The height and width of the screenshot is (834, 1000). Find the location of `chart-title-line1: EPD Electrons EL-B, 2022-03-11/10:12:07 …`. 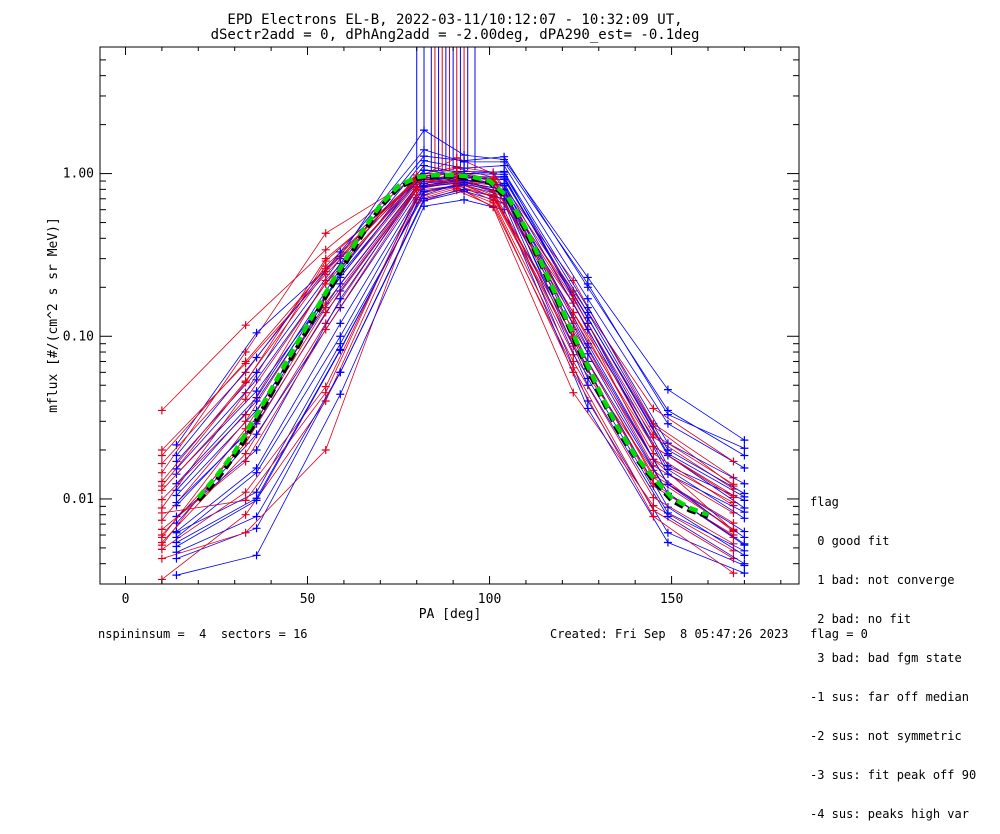

chart-title-line1: EPD Electrons EL-B, 2022-03-11/10:12:07 … is located at coordinates (454, 20).